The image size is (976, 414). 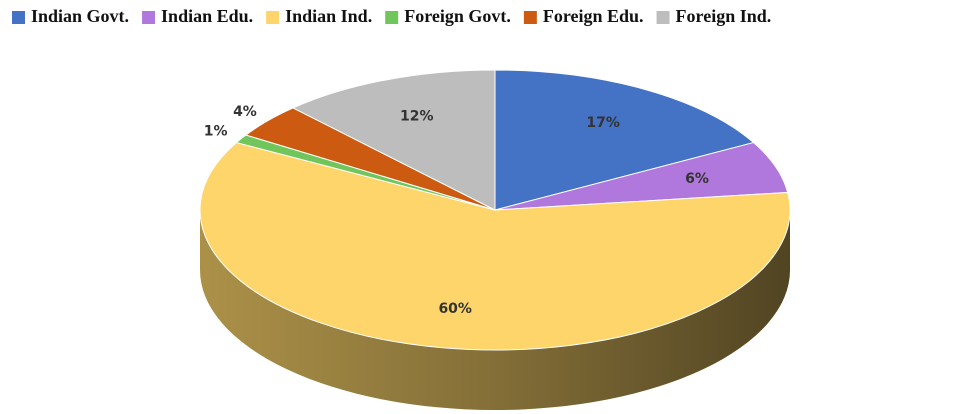 I want to click on legend-label: Indian Ind., so click(x=328, y=16).